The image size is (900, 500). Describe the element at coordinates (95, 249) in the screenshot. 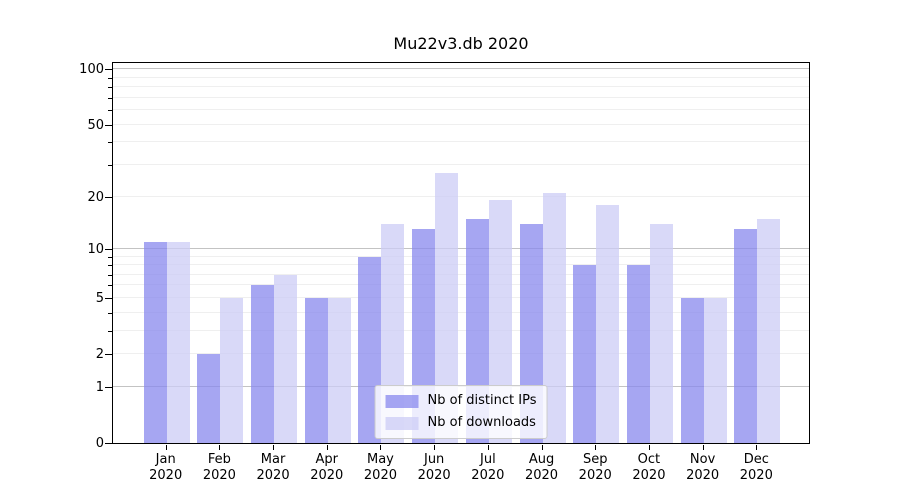

I see `y-tick-label: 10` at that location.